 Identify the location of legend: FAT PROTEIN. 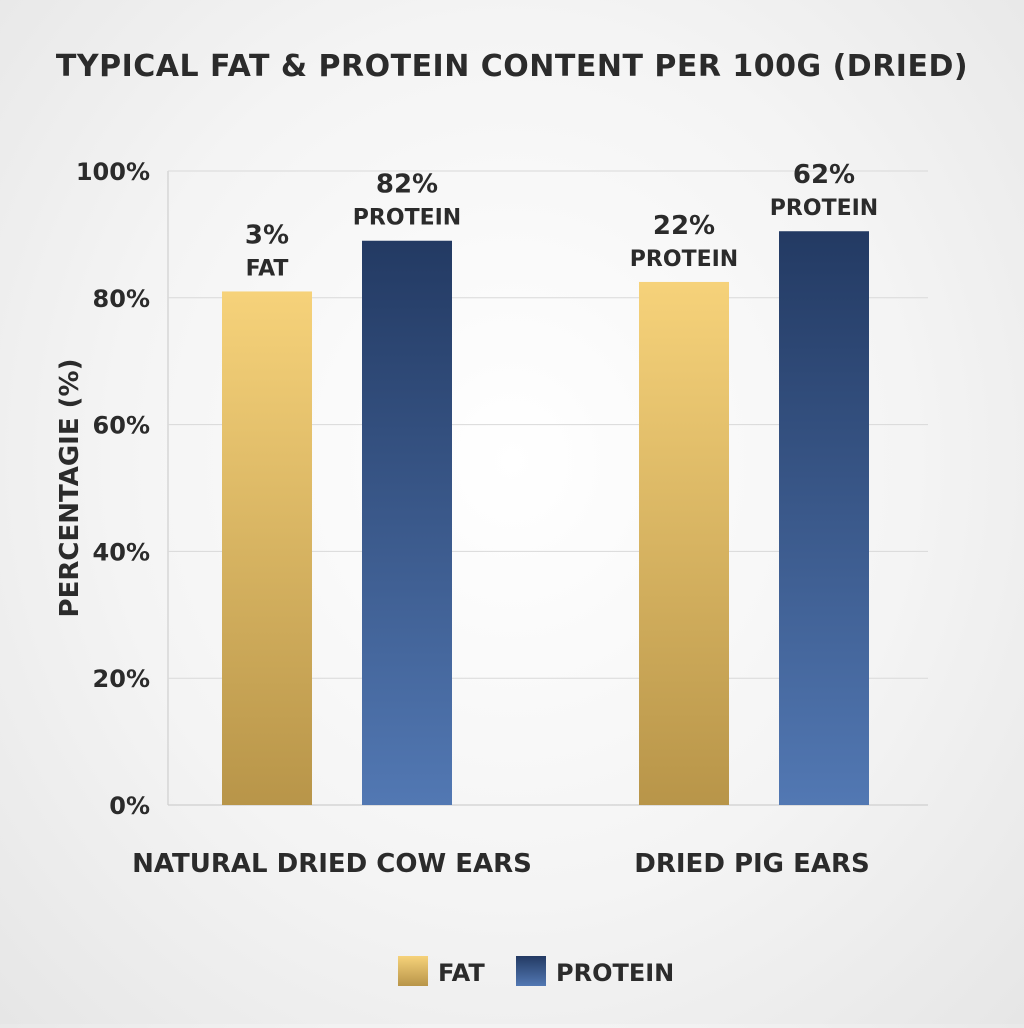
(536, 971).